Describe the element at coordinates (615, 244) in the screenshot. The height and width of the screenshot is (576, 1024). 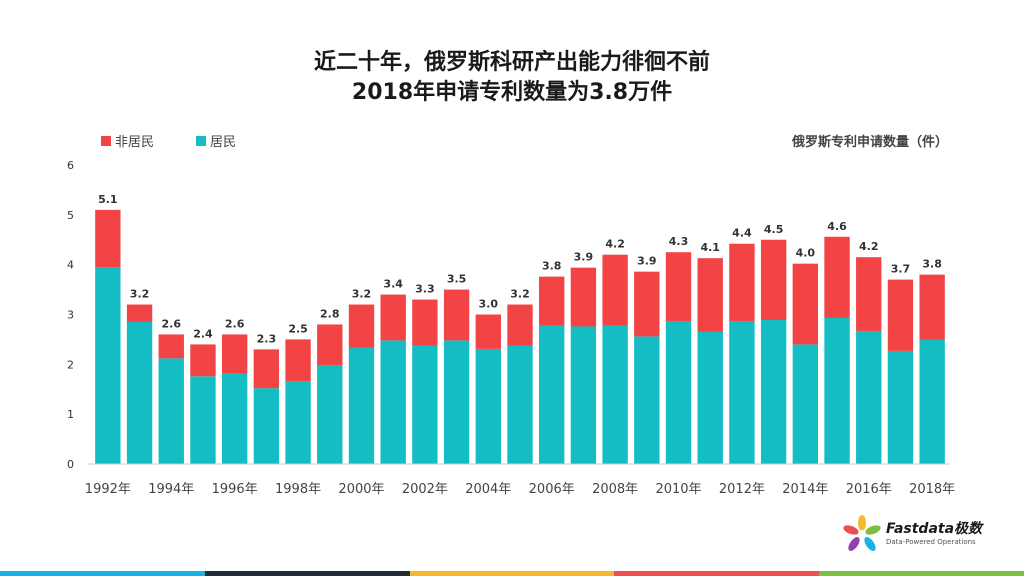
I see `data-label-2008: 4.2` at that location.